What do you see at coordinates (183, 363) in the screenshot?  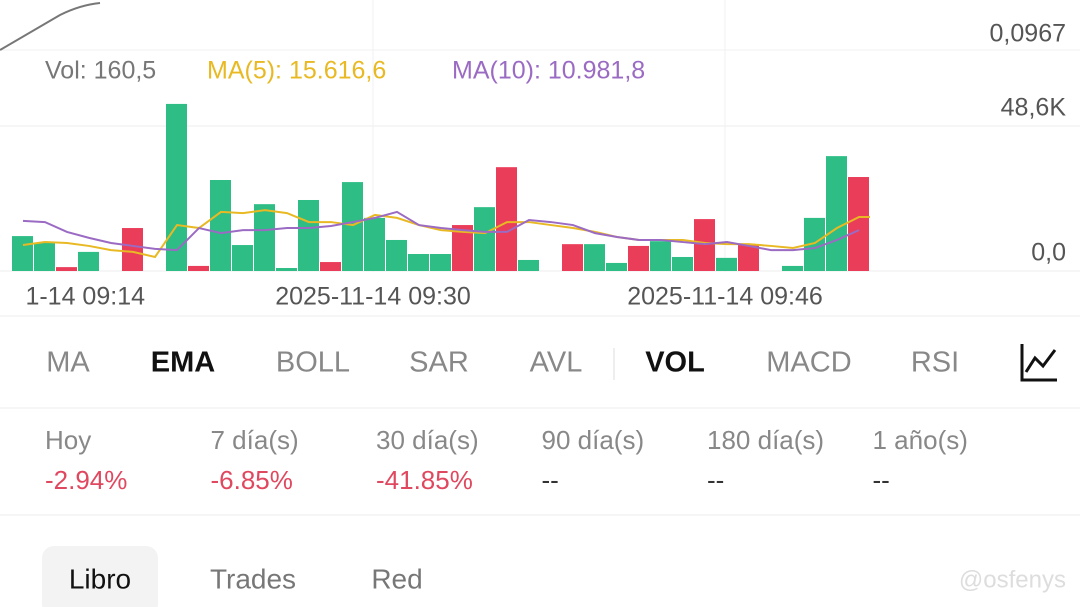 I see `indicator-tab: EMA` at bounding box center [183, 363].